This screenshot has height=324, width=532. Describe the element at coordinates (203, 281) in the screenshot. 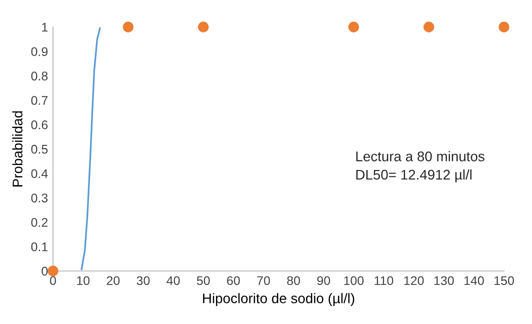

I see `x-tick-label: 50` at that location.